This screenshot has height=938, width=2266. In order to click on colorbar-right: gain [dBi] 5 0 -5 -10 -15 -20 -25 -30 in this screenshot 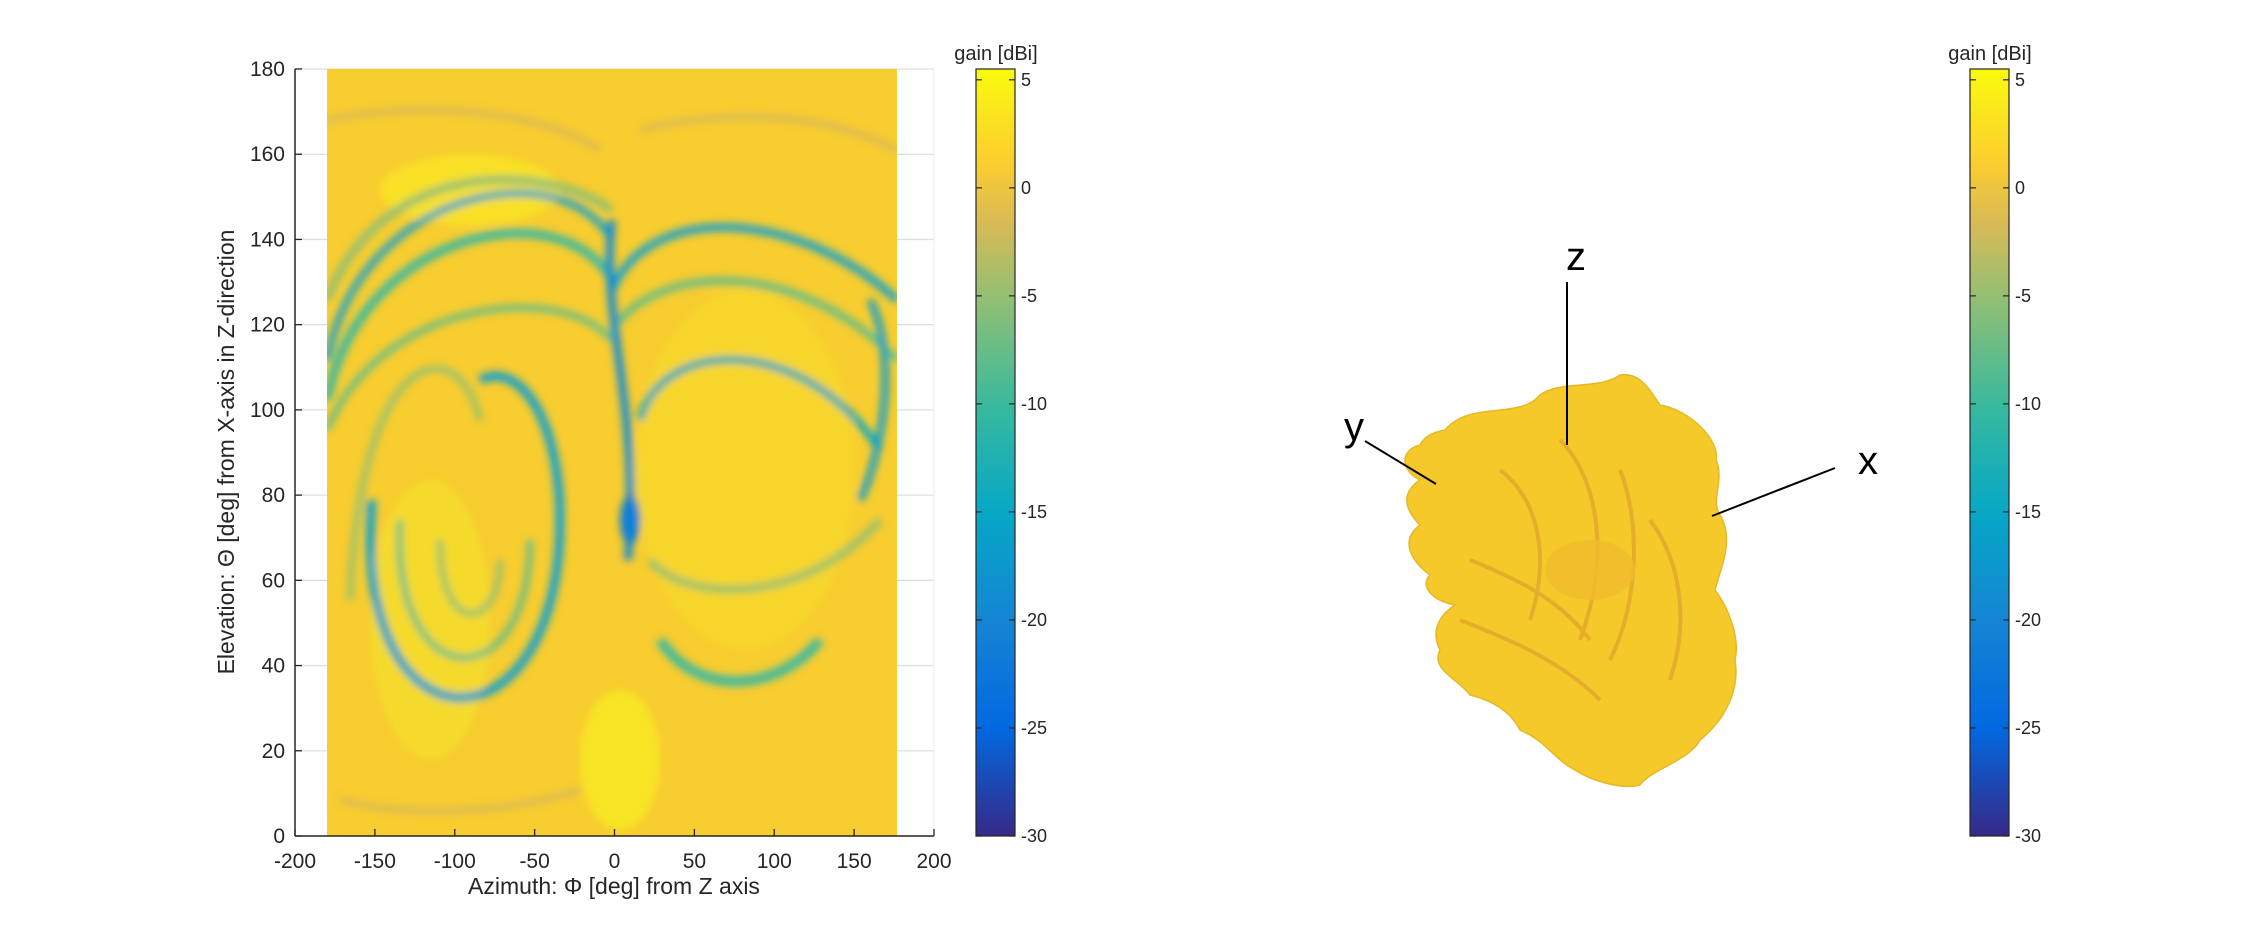, I will do `click(1994, 444)`.